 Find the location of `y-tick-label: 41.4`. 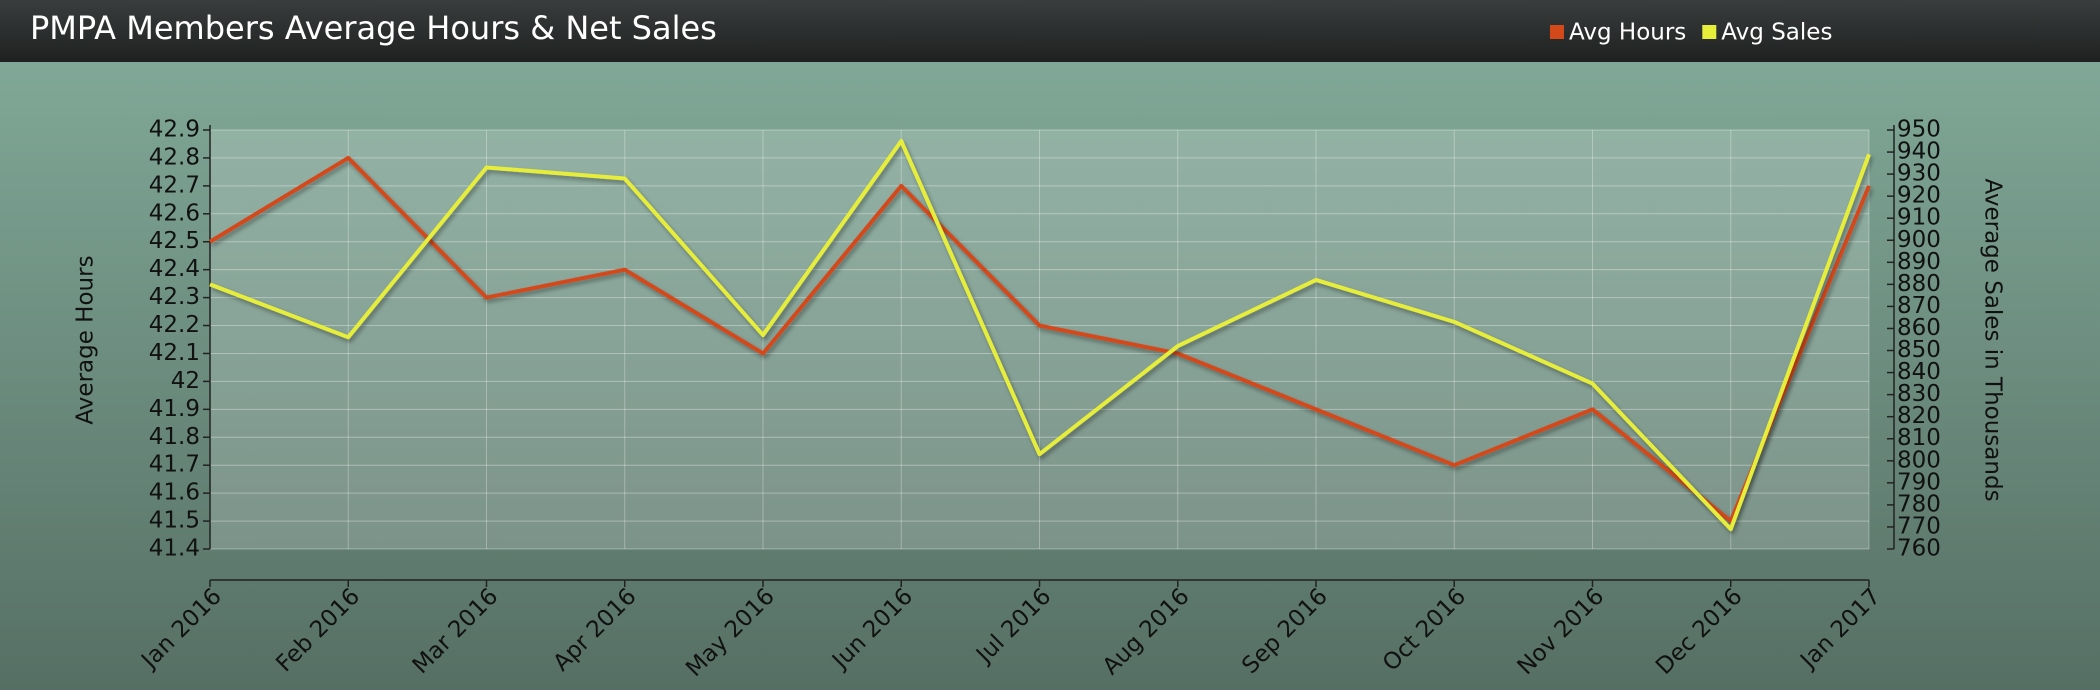

y-tick-label: 41.4 is located at coordinates (174, 549).